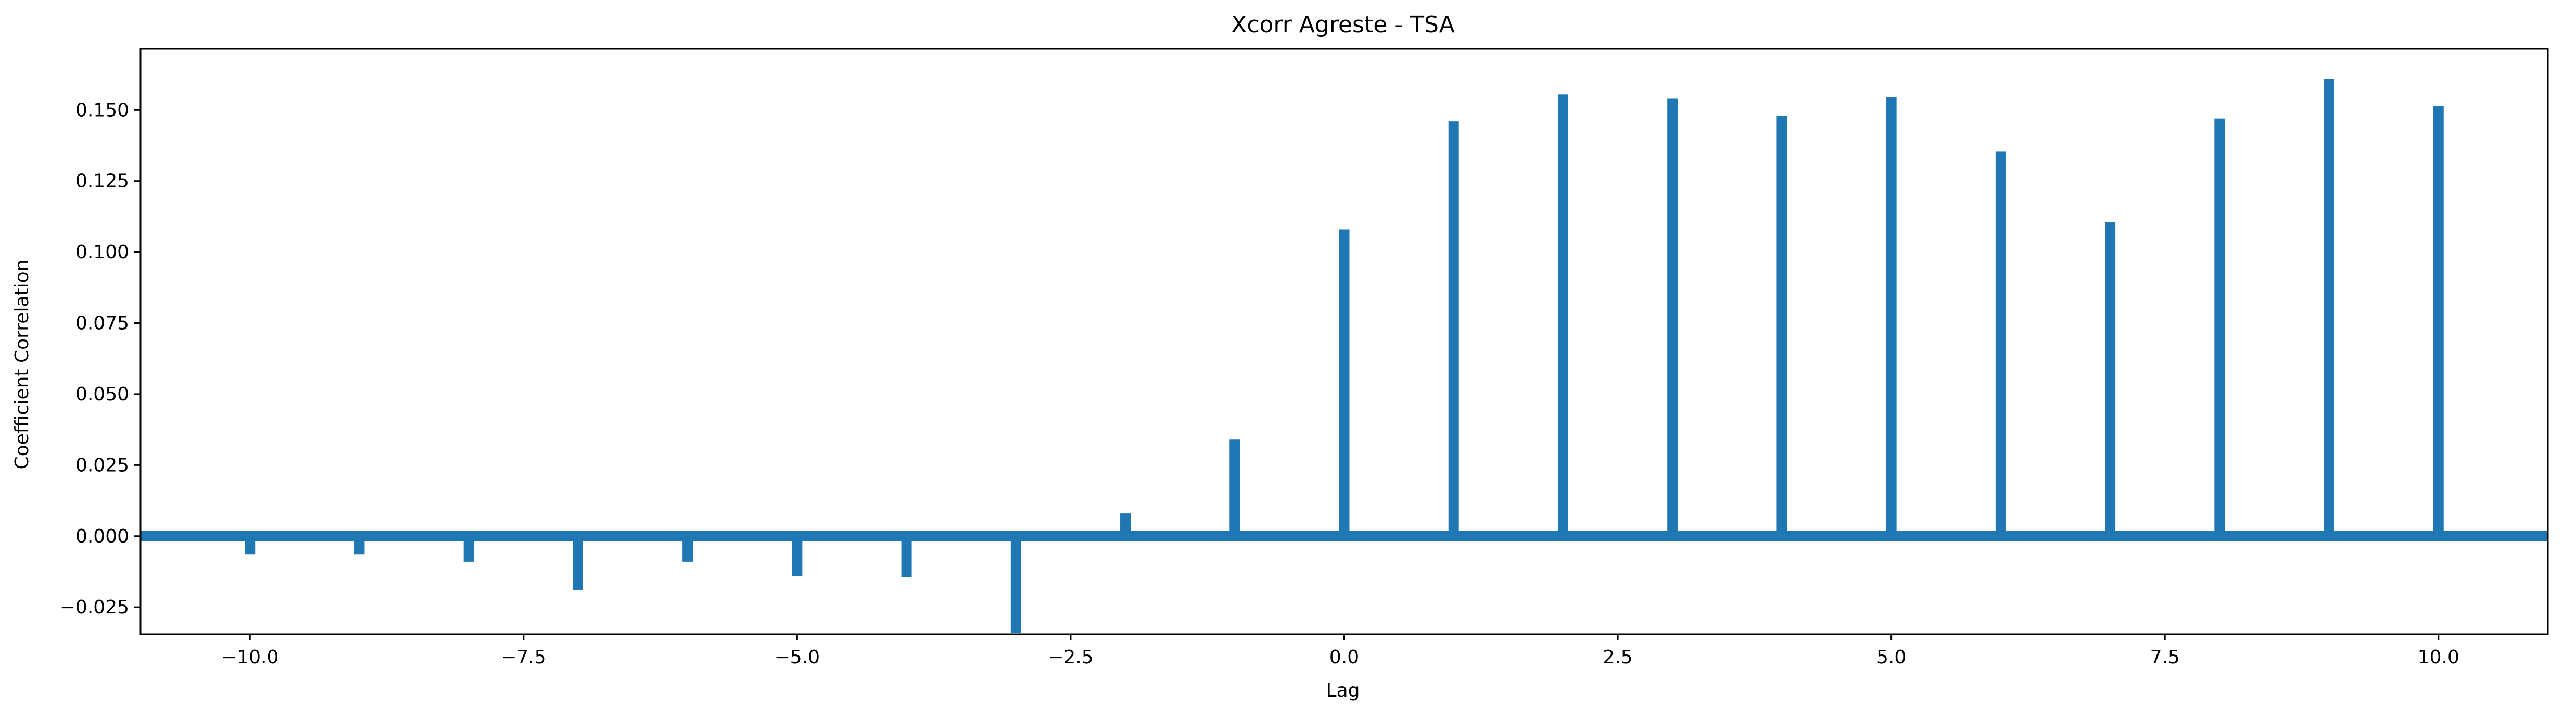 Image resolution: width=2576 pixels, height=719 pixels. I want to click on bar-lag--3, so click(1015, 584).